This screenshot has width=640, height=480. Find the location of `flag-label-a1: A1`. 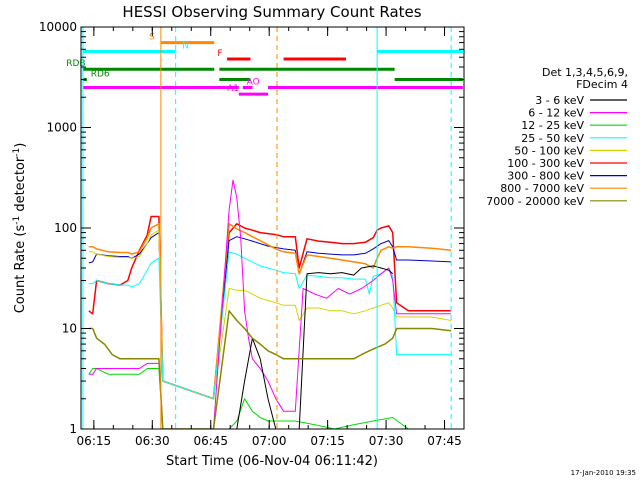

flag-label-a1: A1 is located at coordinates (233, 89).